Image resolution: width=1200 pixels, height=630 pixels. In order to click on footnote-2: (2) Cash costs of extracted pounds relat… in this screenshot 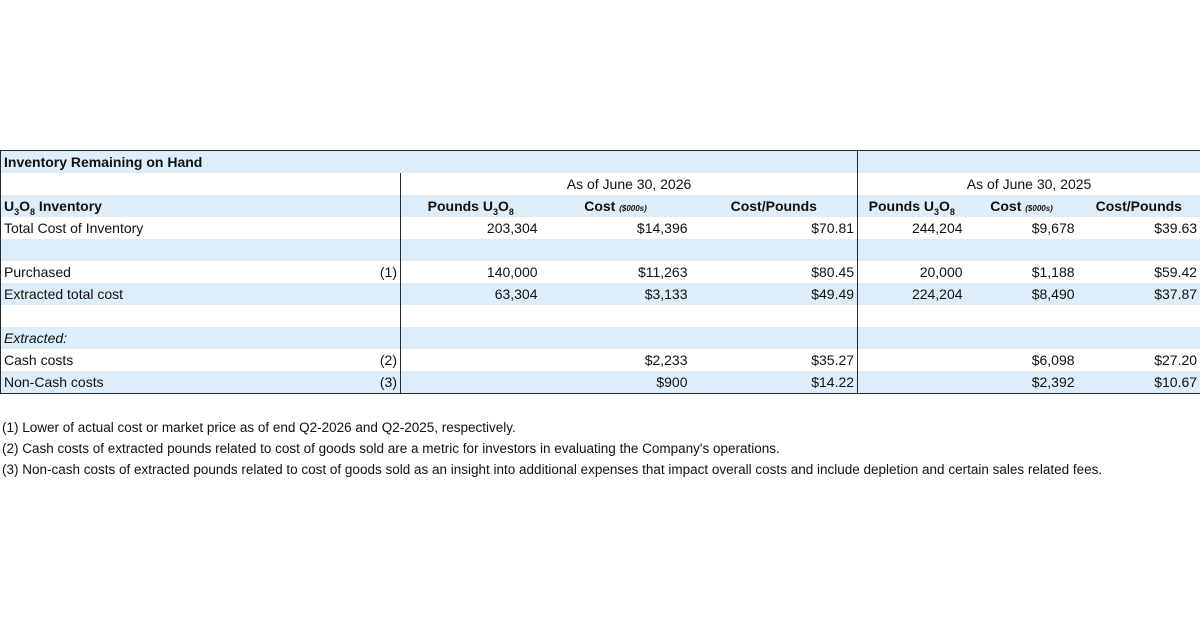, I will do `click(391, 448)`.